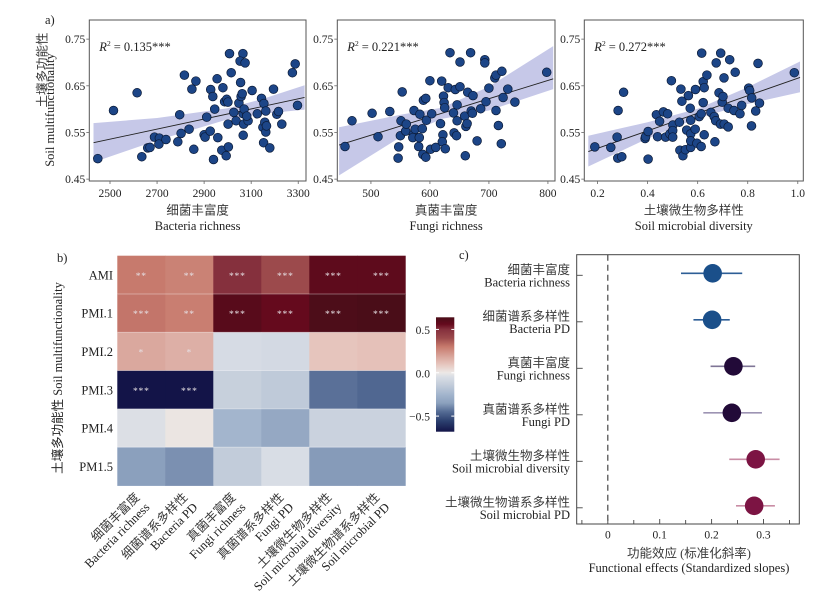 This screenshot has height=600, width=832. I want to click on x-axis-label-cn: 土壤微生物多样性, so click(694, 210).